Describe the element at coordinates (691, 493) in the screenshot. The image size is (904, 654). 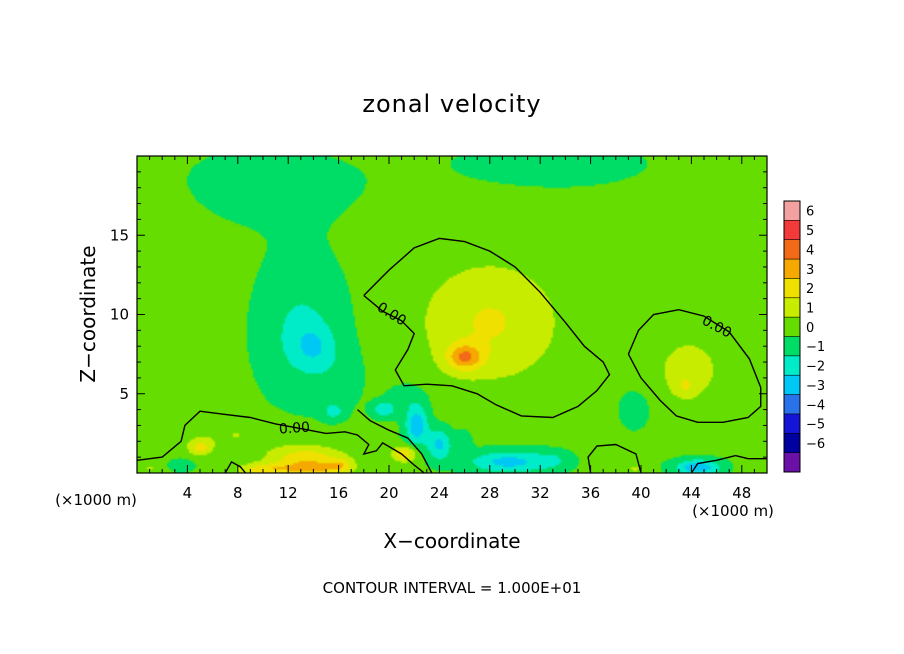
I see `x-tick-label: 44` at that location.